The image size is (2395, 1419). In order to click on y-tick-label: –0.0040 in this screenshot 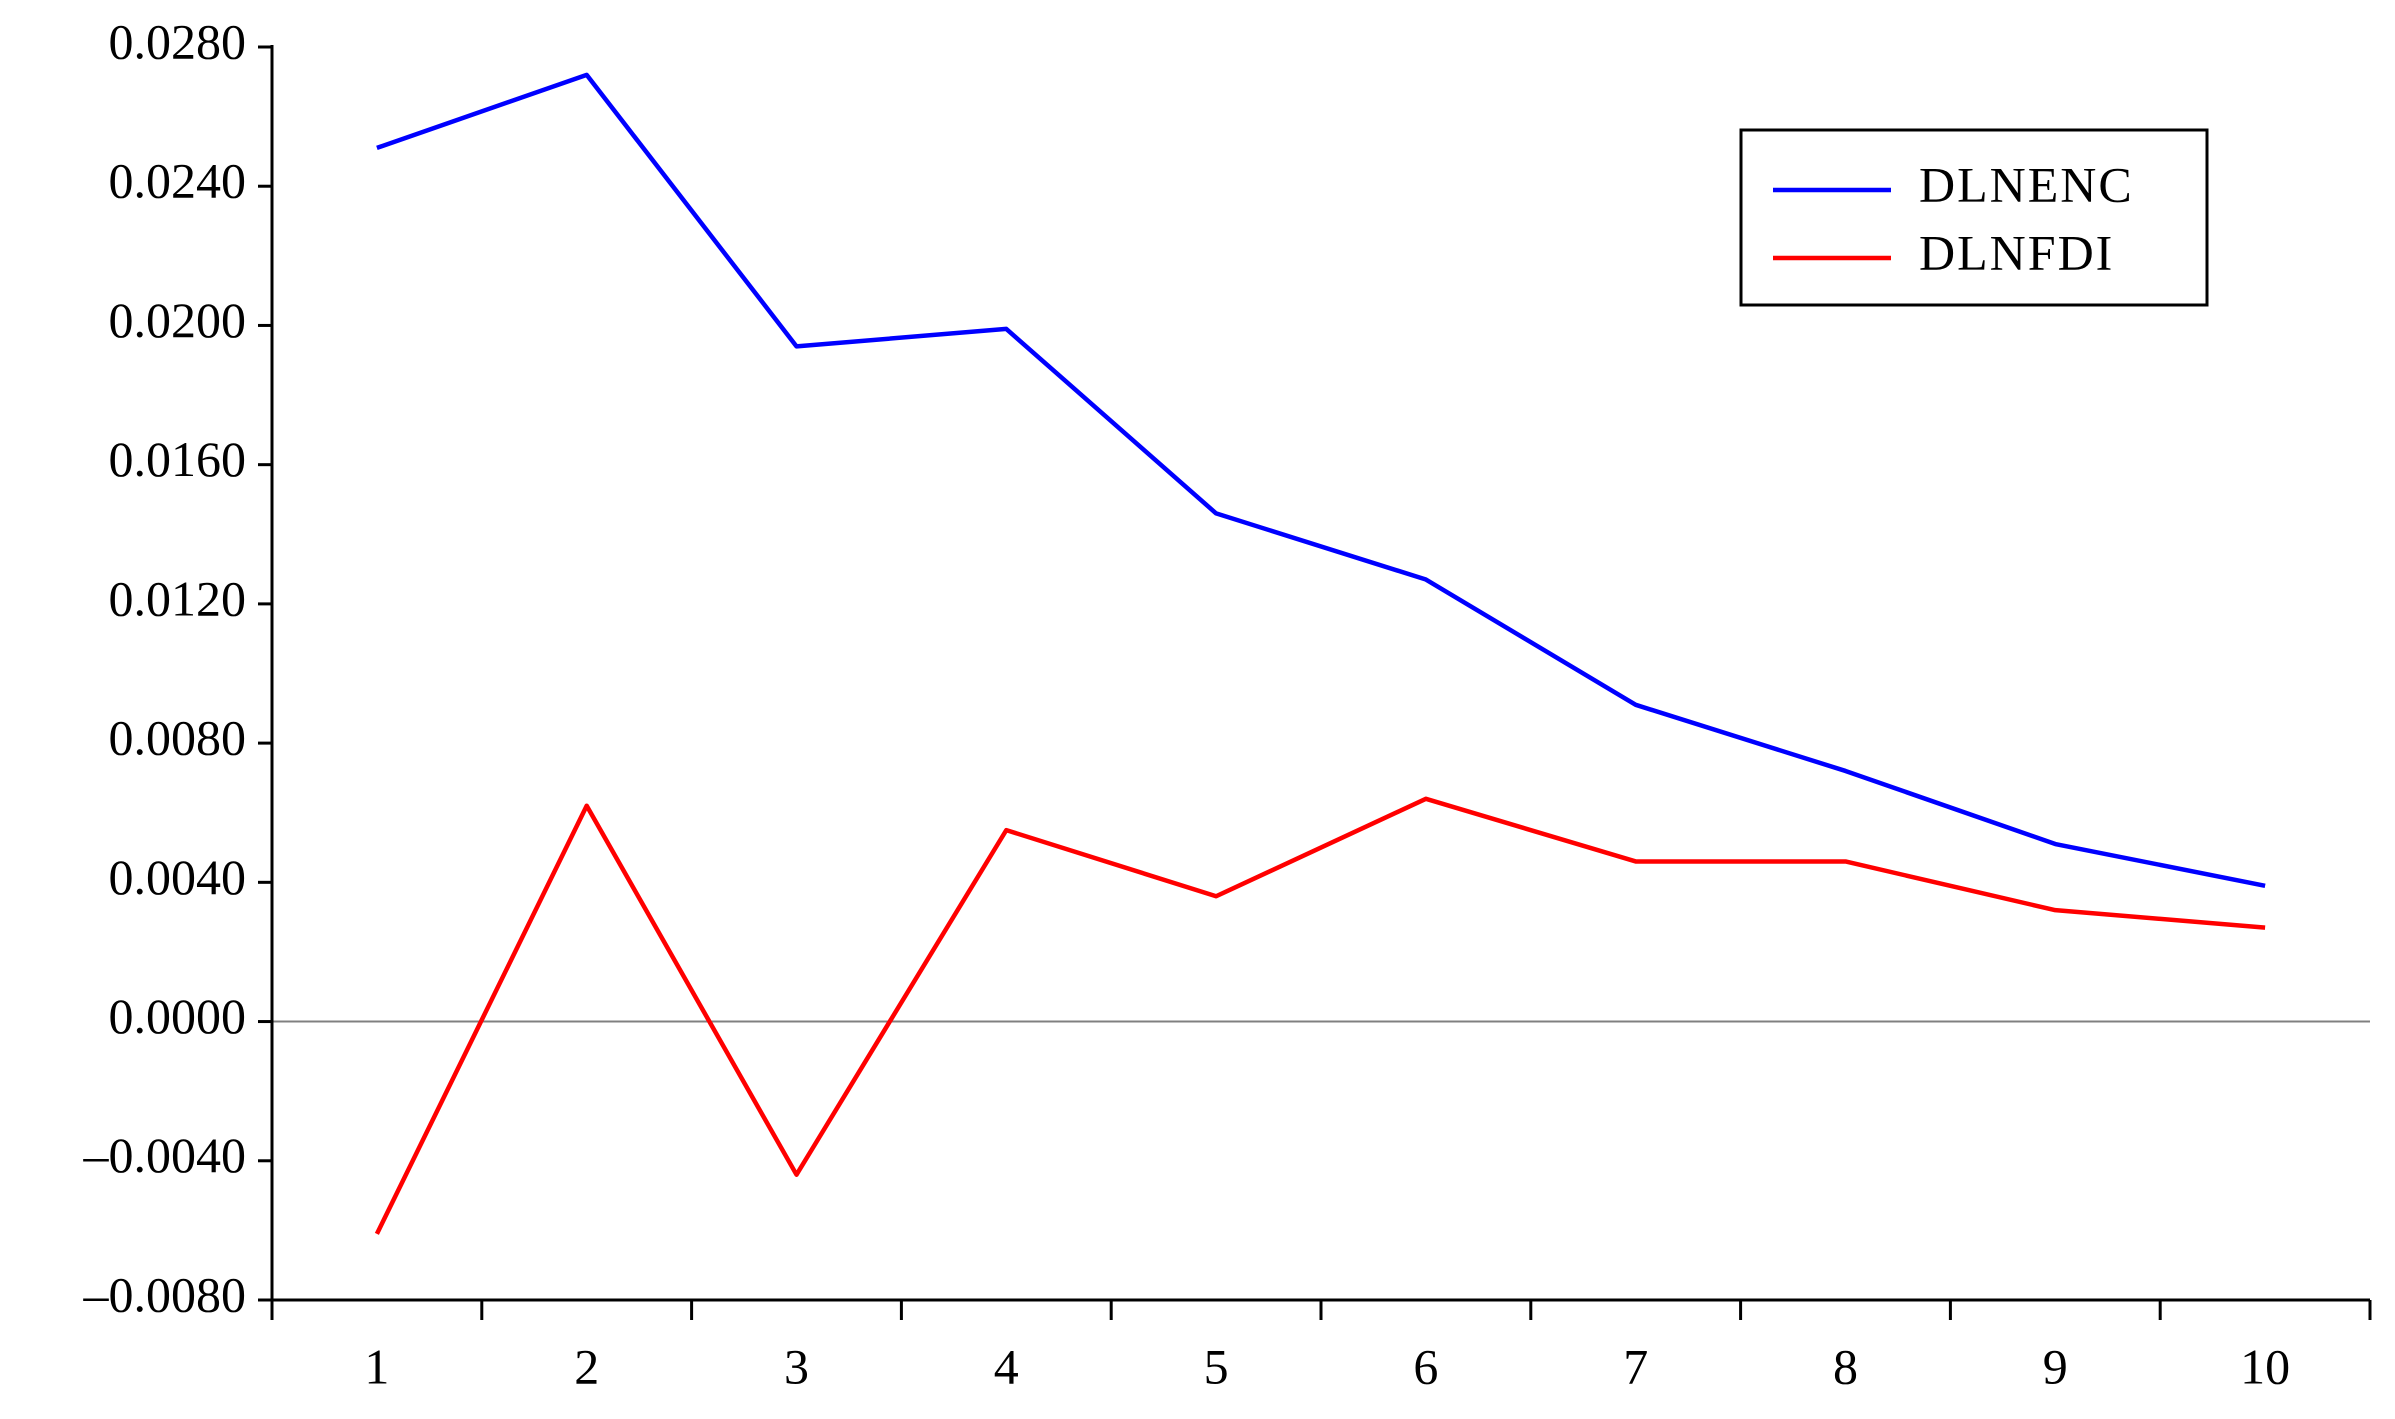, I will do `click(165, 1155)`.